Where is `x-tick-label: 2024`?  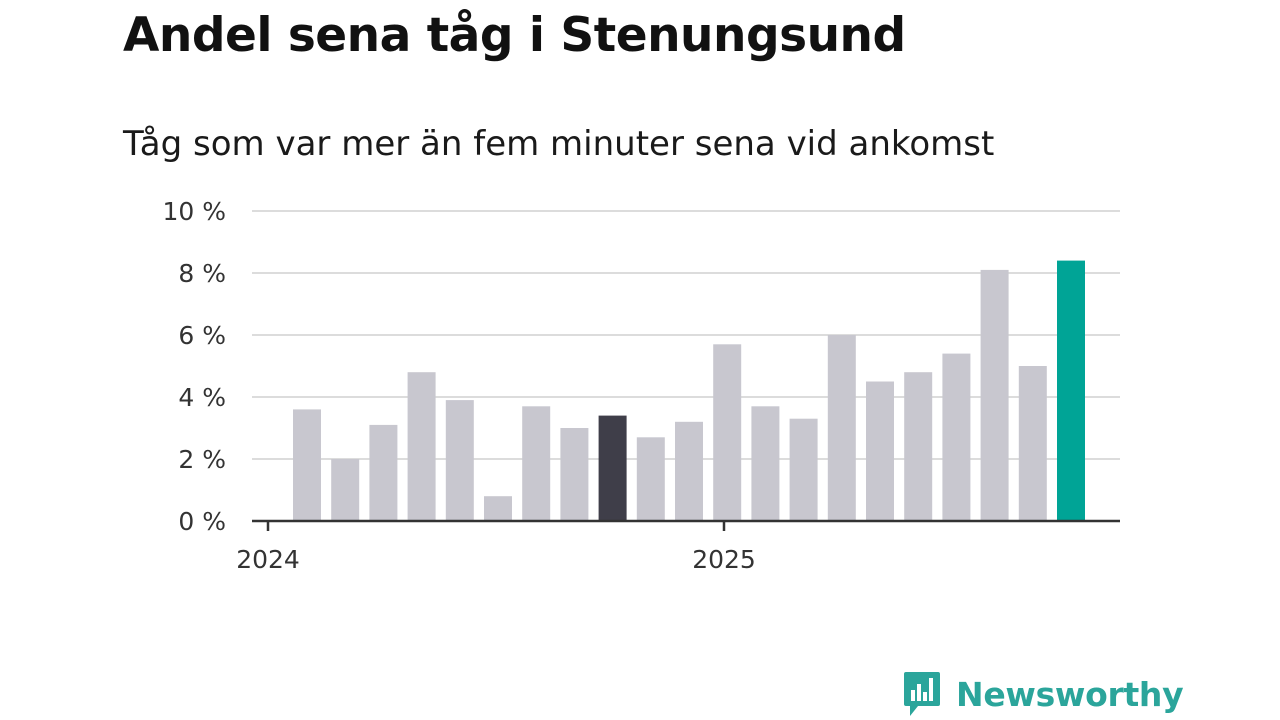 x-tick-label: 2024 is located at coordinates (268, 559).